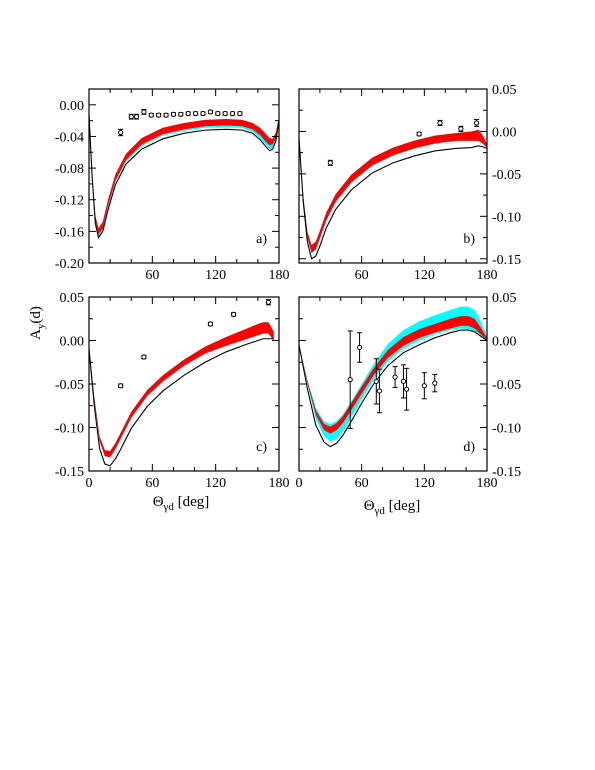 The width and height of the screenshot is (595, 770). What do you see at coordinates (279, 483) in the screenshot?
I see `panel-c-x-tick-label: 180` at bounding box center [279, 483].